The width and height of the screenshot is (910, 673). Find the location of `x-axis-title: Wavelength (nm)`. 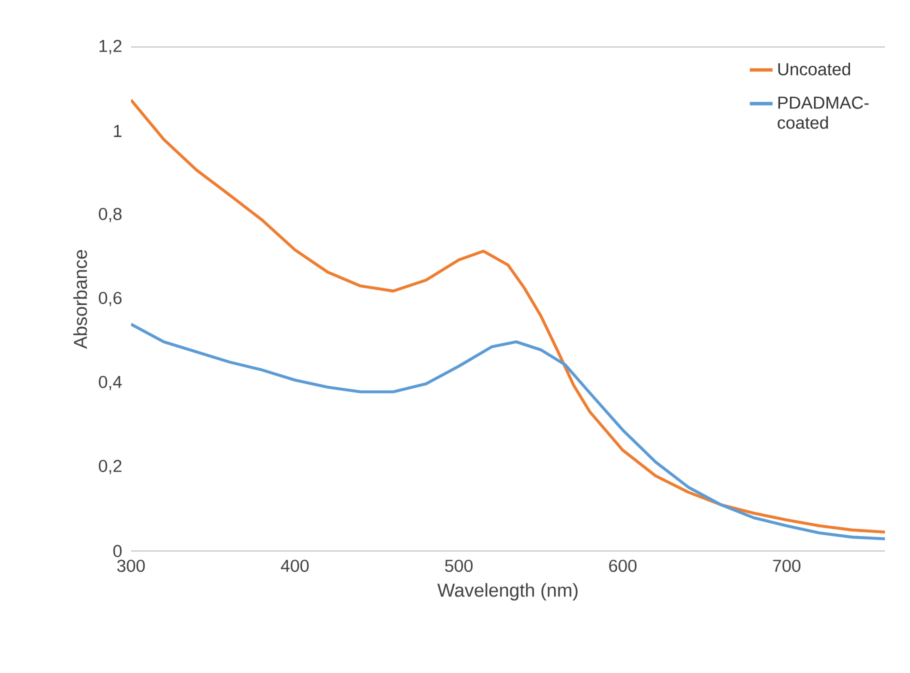

x-axis-title: Wavelength (nm) is located at coordinates (507, 592).